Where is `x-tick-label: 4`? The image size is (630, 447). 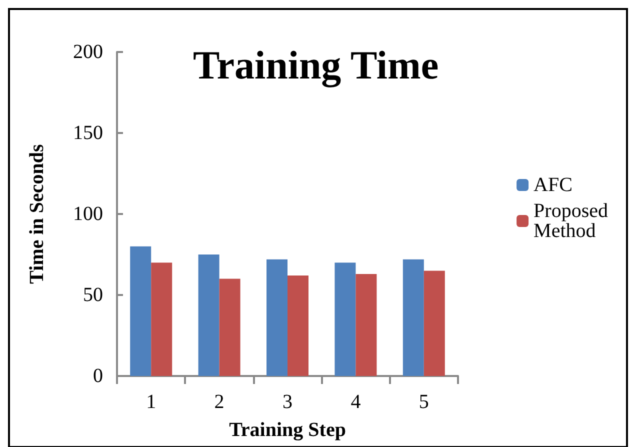
x-tick-label: 4 is located at coordinates (355, 402).